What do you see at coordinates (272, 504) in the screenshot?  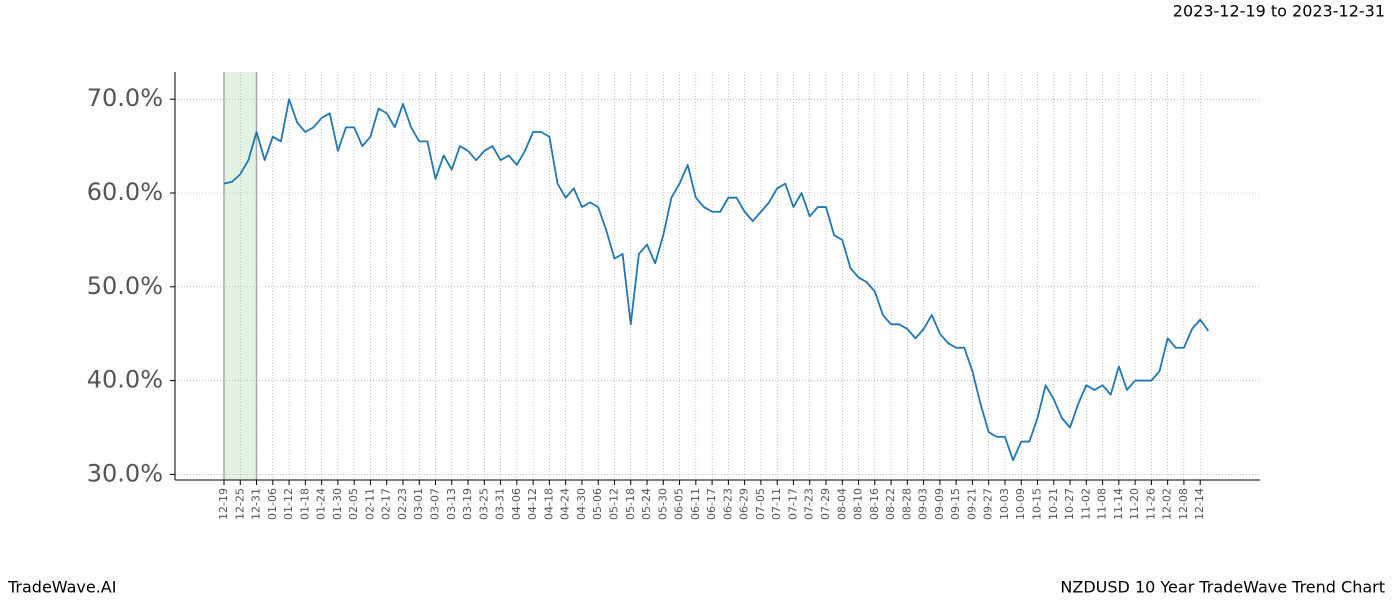 I see `x-tick-label: 01-06` at bounding box center [272, 504].